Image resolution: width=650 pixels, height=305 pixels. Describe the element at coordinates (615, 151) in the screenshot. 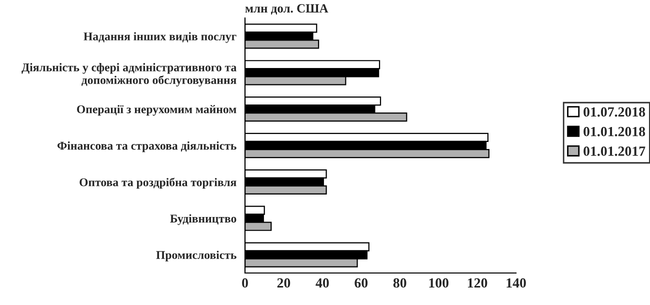

I see `legend-label: 01.01.2017` at that location.